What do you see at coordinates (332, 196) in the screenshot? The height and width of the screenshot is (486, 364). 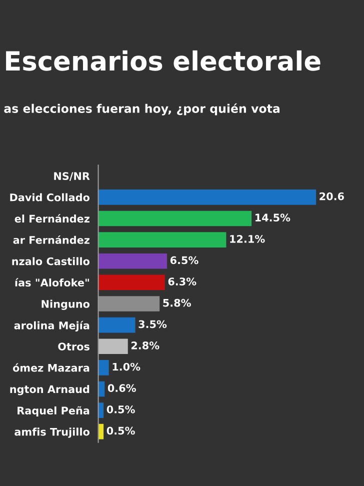 I see `data-label: 20.6` at bounding box center [332, 196].